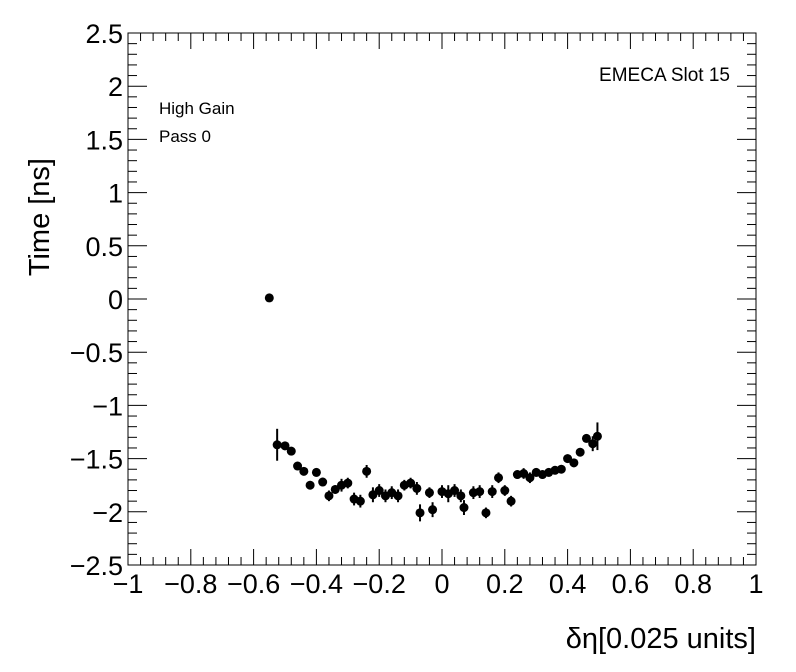 This screenshot has height=672, width=796. Describe the element at coordinates (115, 194) in the screenshot. I see `y-tick-label: 1` at that location.